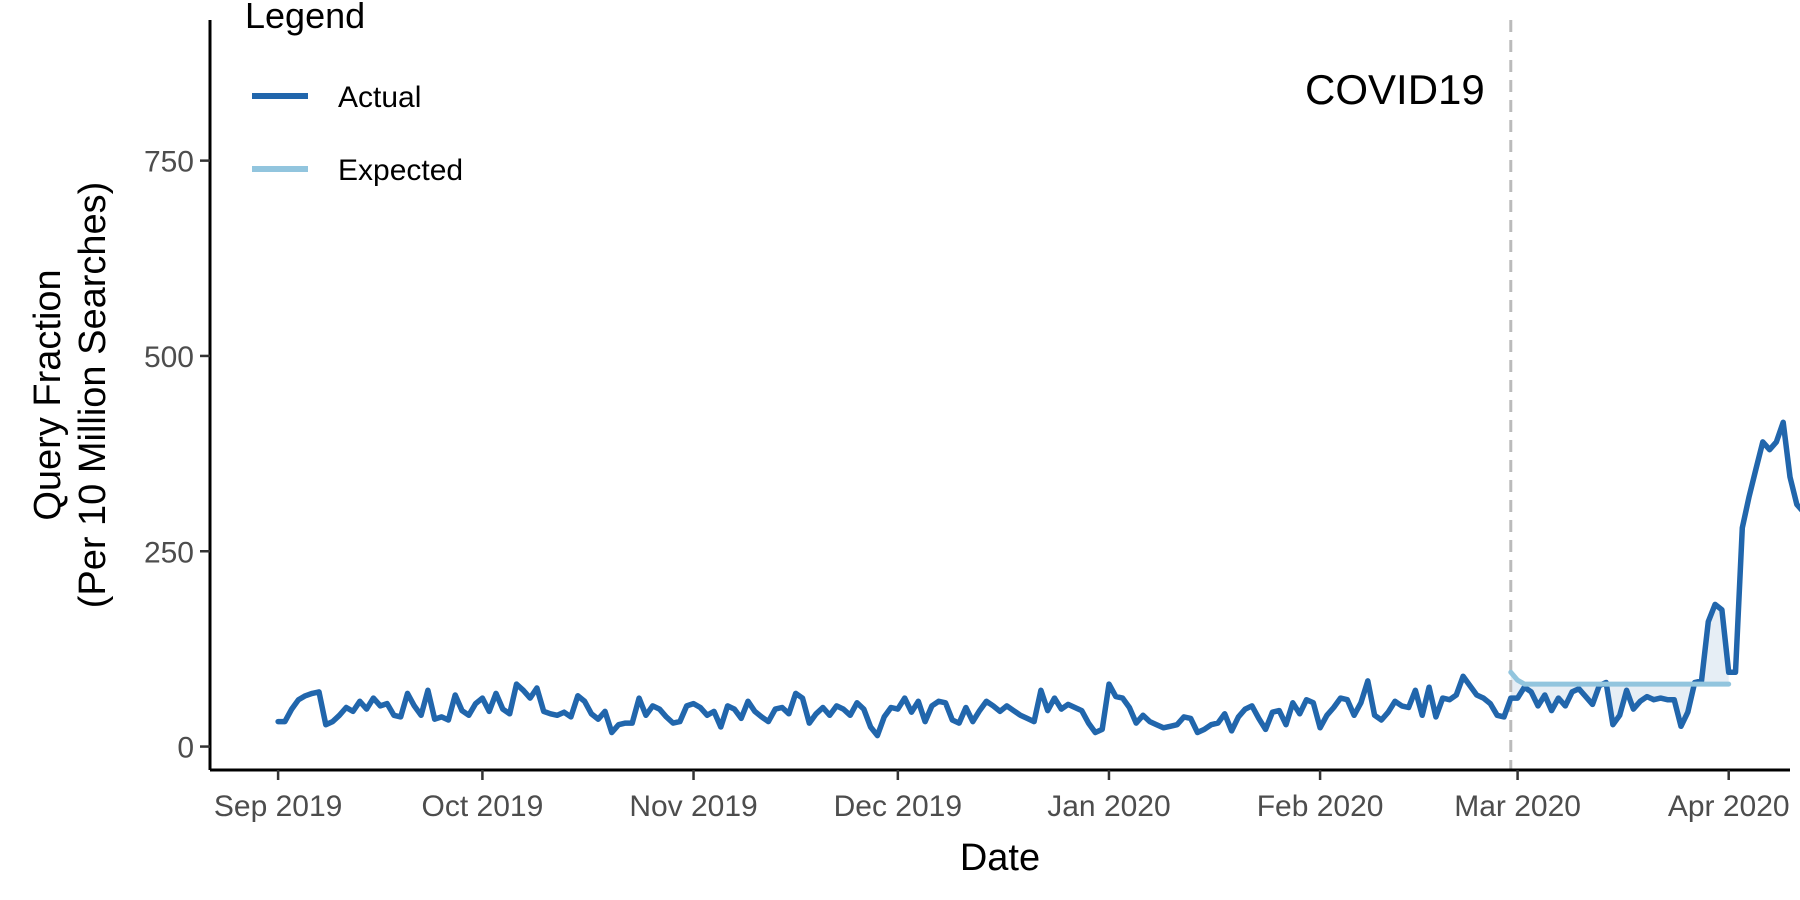 Image resolution: width=1800 pixels, height=900 pixels. I want to click on x-tick-label: Dec 2019, so click(898, 806).